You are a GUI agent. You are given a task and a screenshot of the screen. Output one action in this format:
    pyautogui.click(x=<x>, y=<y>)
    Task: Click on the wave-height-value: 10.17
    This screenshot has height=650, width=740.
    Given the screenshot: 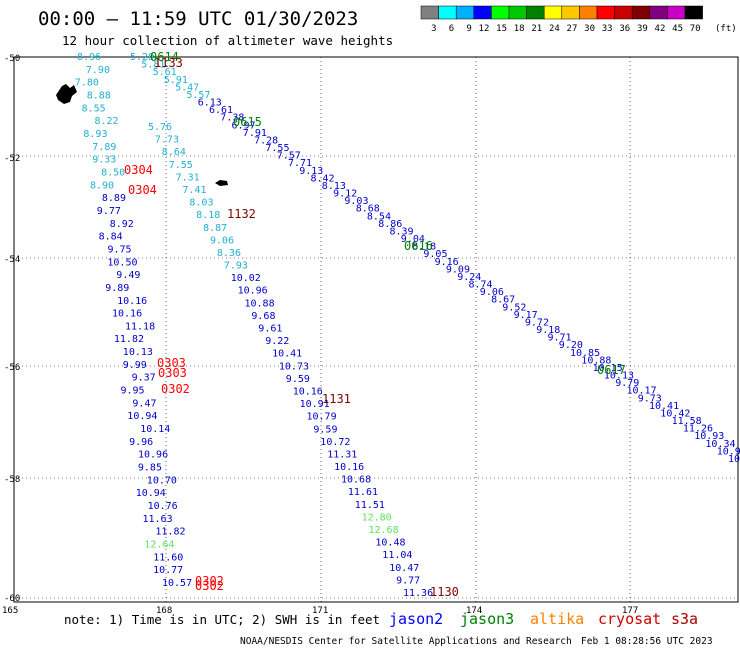 What is the action you would take?
    pyautogui.click(x=642, y=391)
    